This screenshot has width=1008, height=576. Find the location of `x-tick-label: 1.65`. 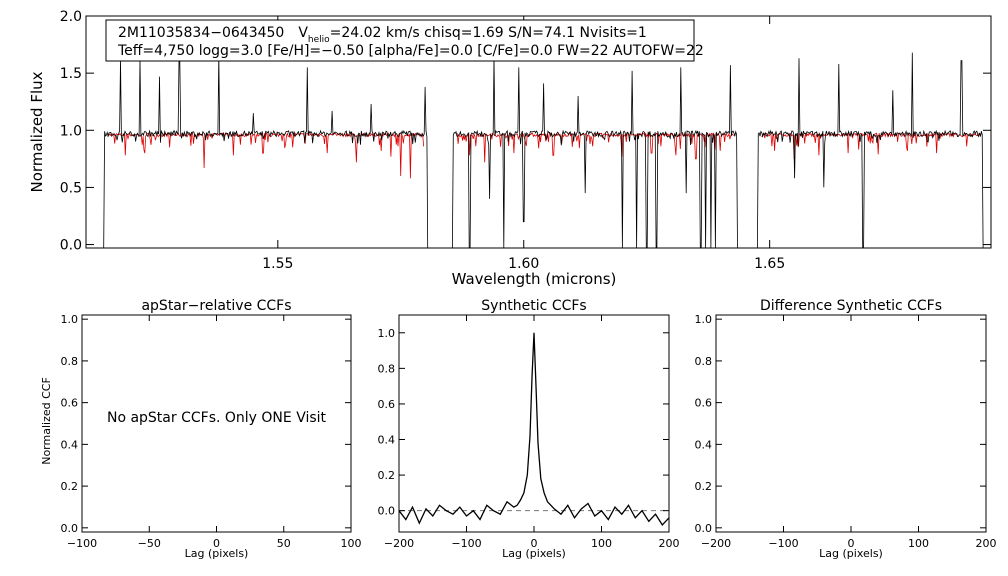

x-tick-label: 1.65 is located at coordinates (769, 264).